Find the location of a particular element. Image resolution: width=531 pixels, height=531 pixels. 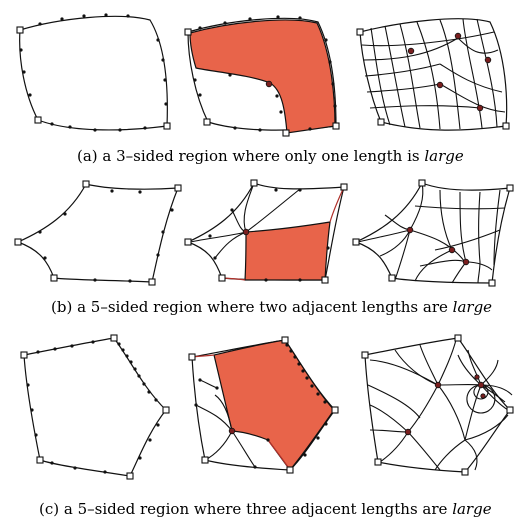

corner-b13 is located at coordinates (492, 283).